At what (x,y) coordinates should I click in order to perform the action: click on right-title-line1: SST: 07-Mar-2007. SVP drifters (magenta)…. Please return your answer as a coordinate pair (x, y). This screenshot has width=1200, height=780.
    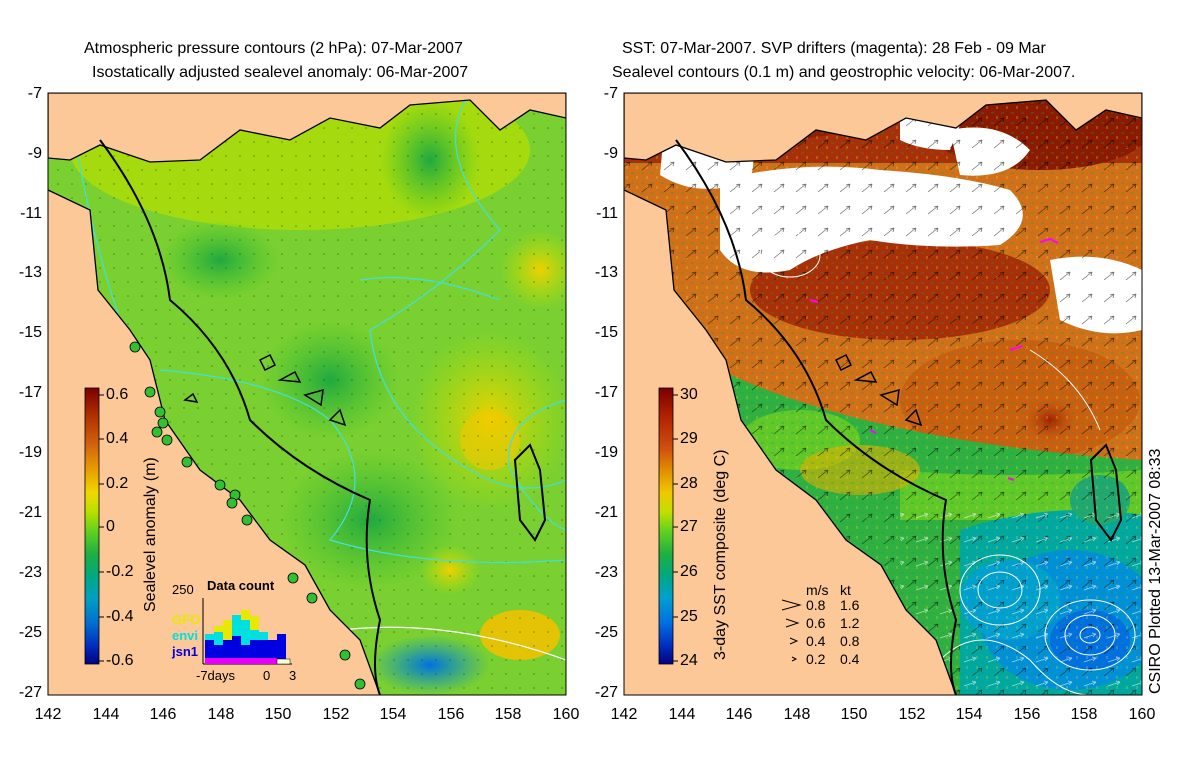
    Looking at the image, I should click on (834, 48).